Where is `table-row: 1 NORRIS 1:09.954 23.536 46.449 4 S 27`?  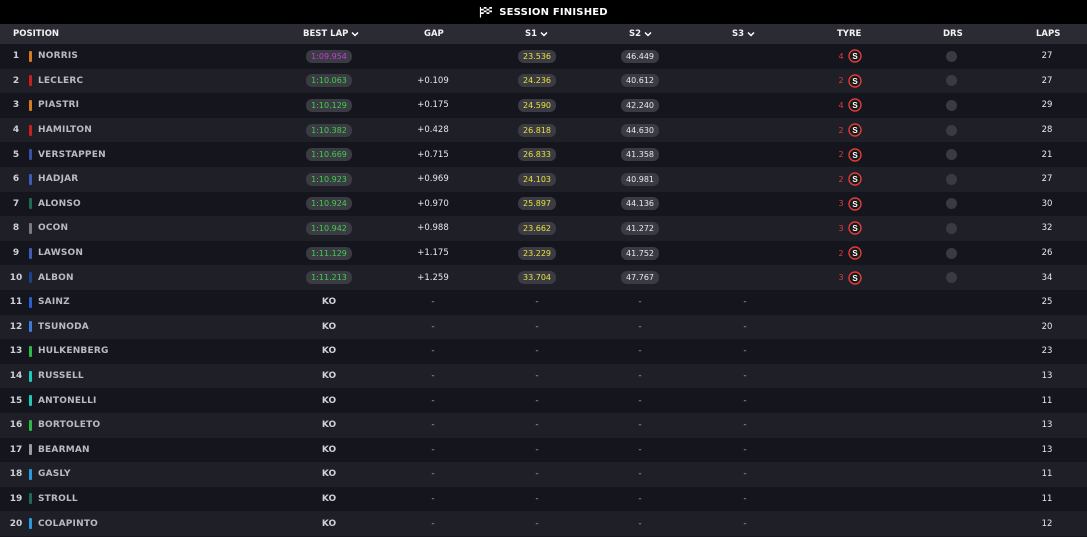 table-row: 1 NORRIS 1:09.954 23.536 46.449 4 S 27 is located at coordinates (543, 56).